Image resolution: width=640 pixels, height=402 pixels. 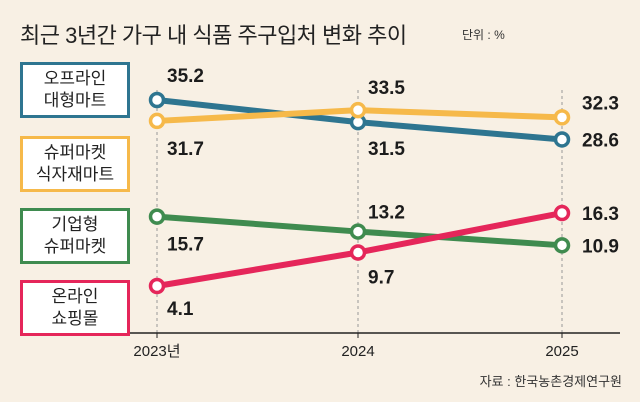 I want to click on legend-label: 오프라인, so click(x=75, y=78).